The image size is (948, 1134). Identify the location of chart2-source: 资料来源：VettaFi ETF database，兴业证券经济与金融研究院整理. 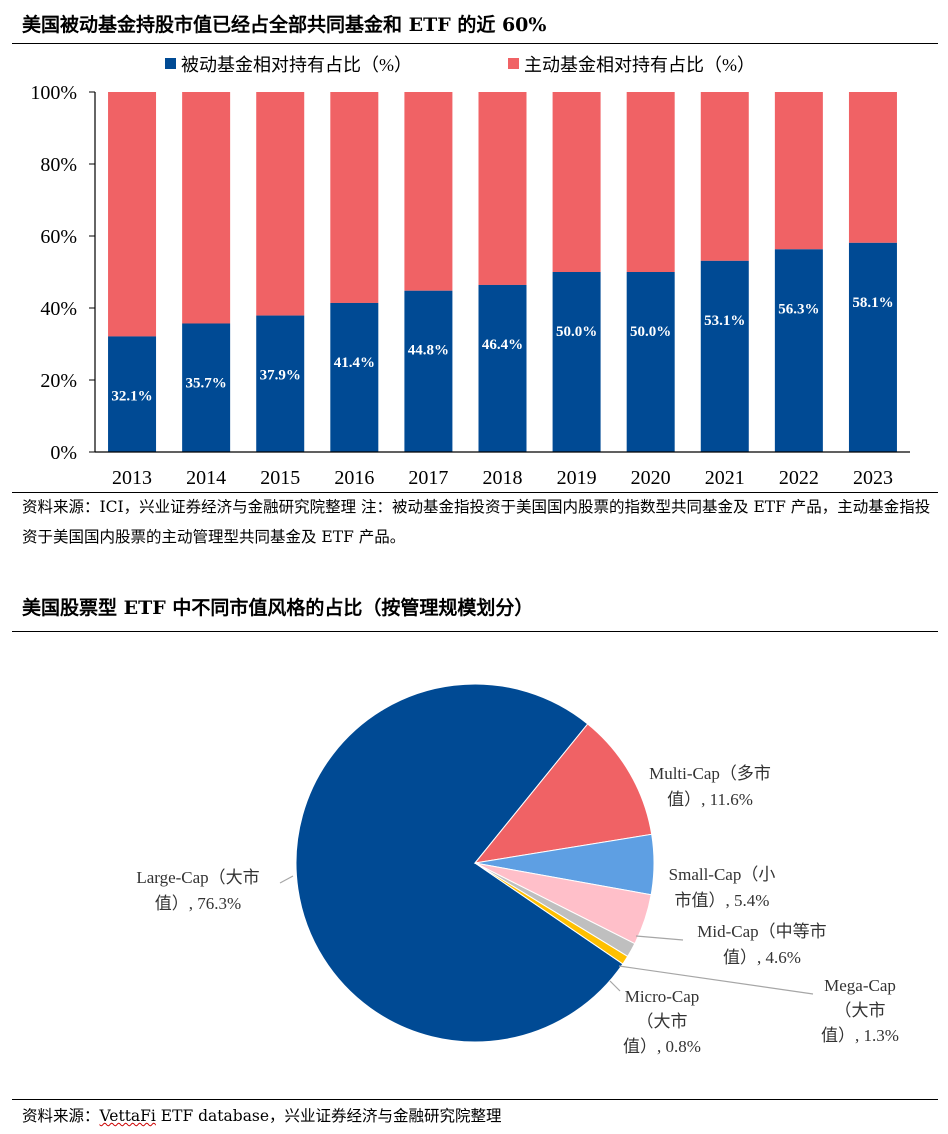
(262, 1115).